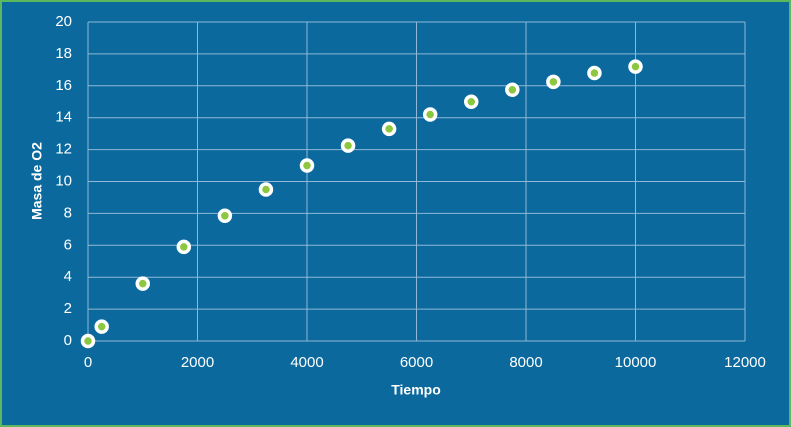 Image resolution: width=791 pixels, height=427 pixels. Describe the element at coordinates (68, 308) in the screenshot. I see `y-tick-label: 2` at that location.